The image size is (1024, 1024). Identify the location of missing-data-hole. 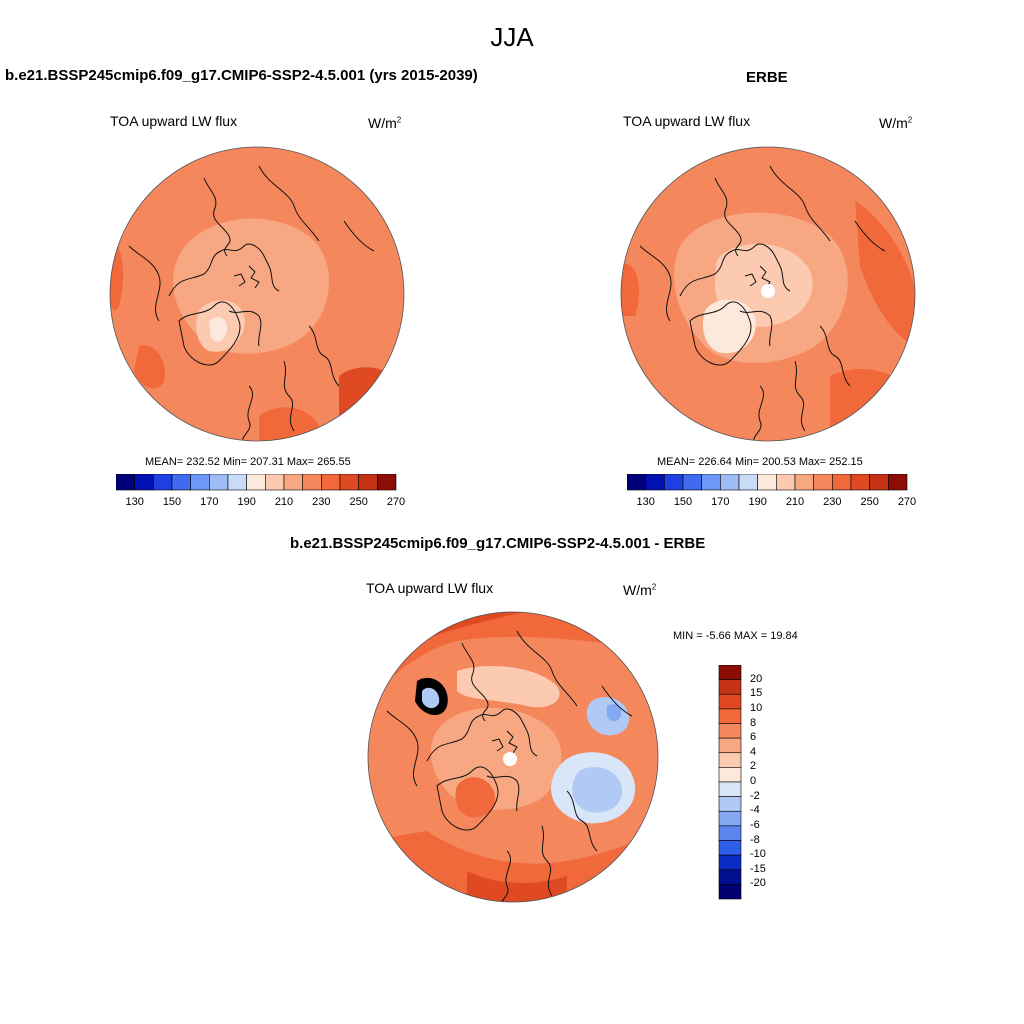
(768, 291).